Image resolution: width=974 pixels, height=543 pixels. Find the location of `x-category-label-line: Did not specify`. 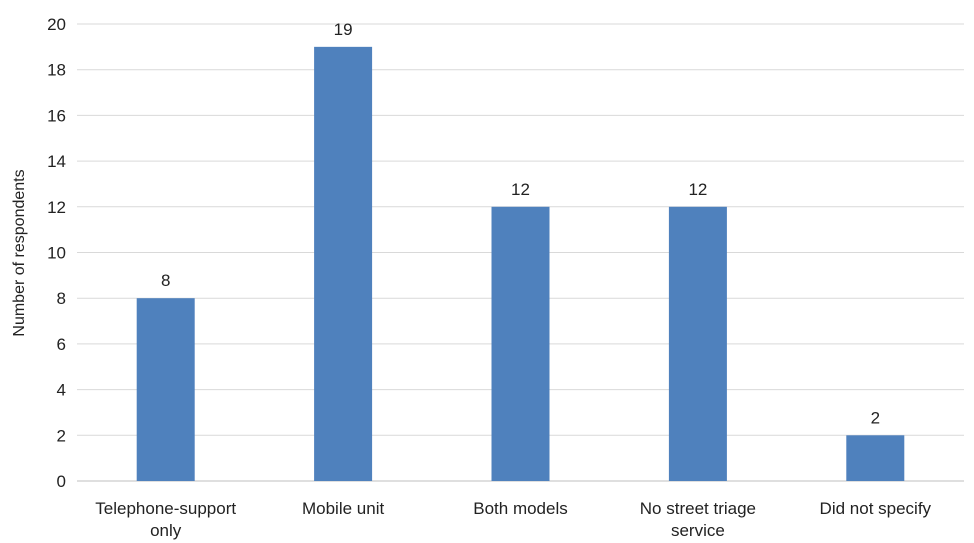

x-category-label-line: Did not specify is located at coordinates (876, 508).